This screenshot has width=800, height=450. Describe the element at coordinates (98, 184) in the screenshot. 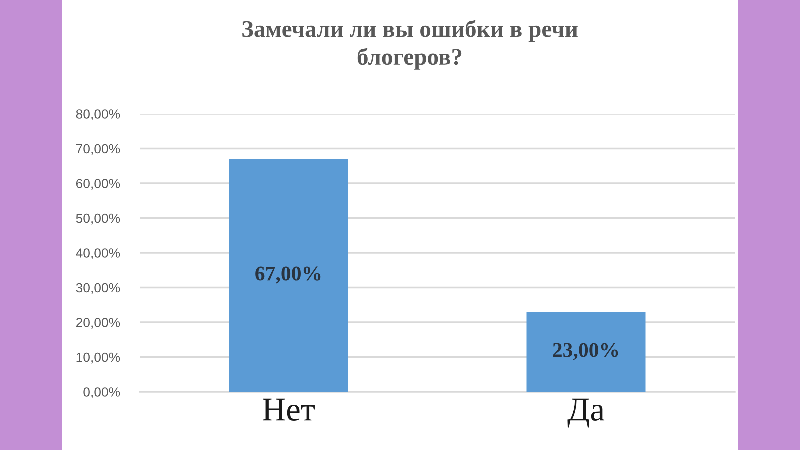

I see `y-tick-label: 60,00%` at that location.